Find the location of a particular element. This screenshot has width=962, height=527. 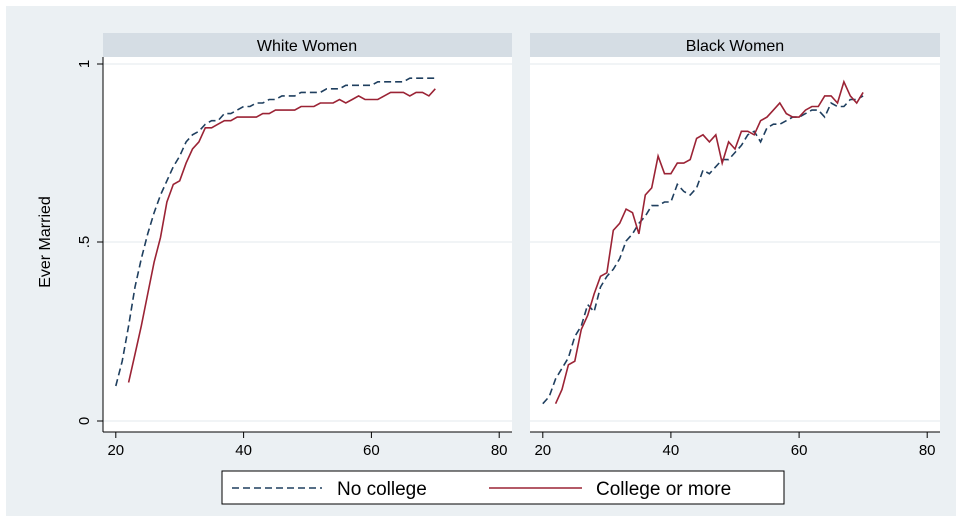

legend-label-college-or-more: College or more is located at coordinates (663, 489).